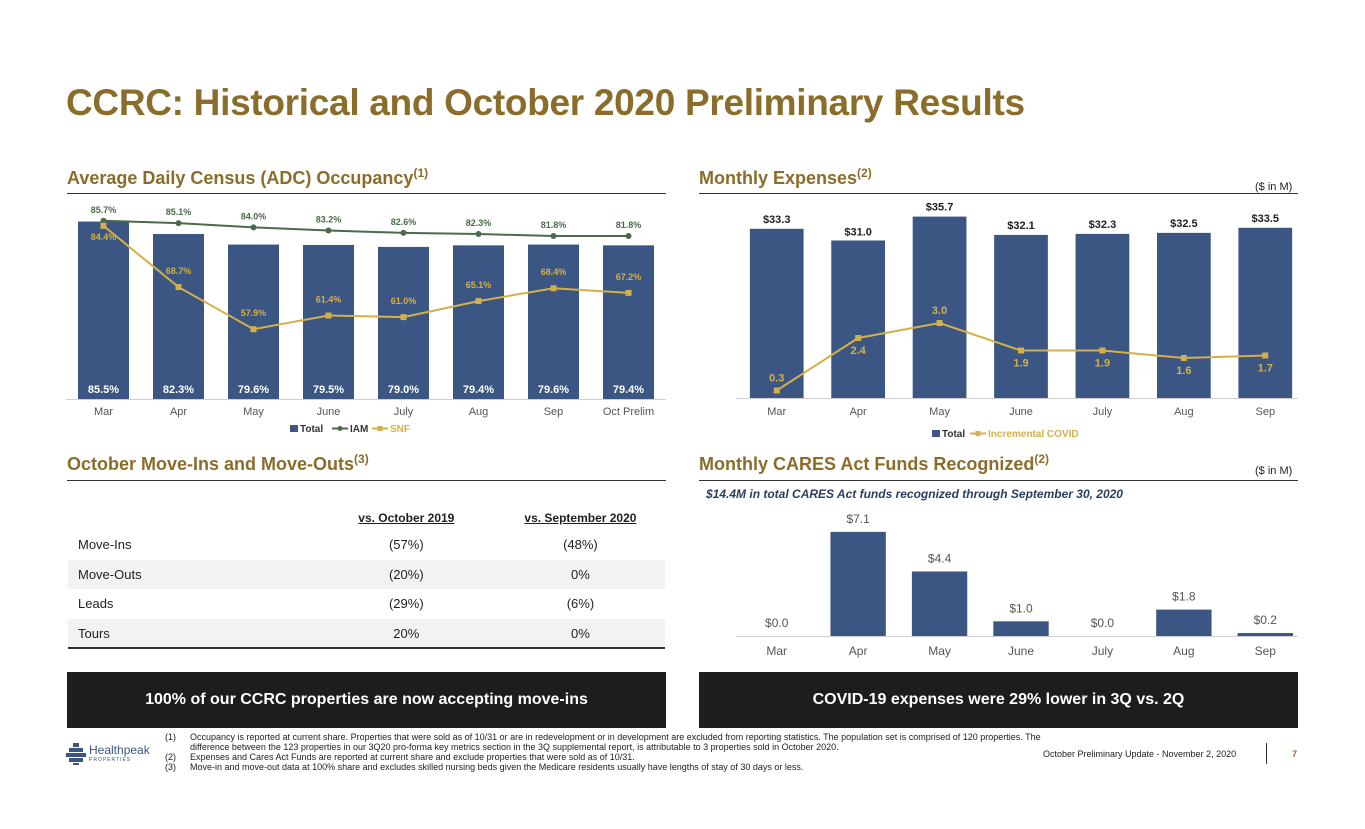 The height and width of the screenshot is (829, 1365). What do you see at coordinates (776, 412) in the screenshot?
I see `exp-x-tick: Mar` at bounding box center [776, 412].